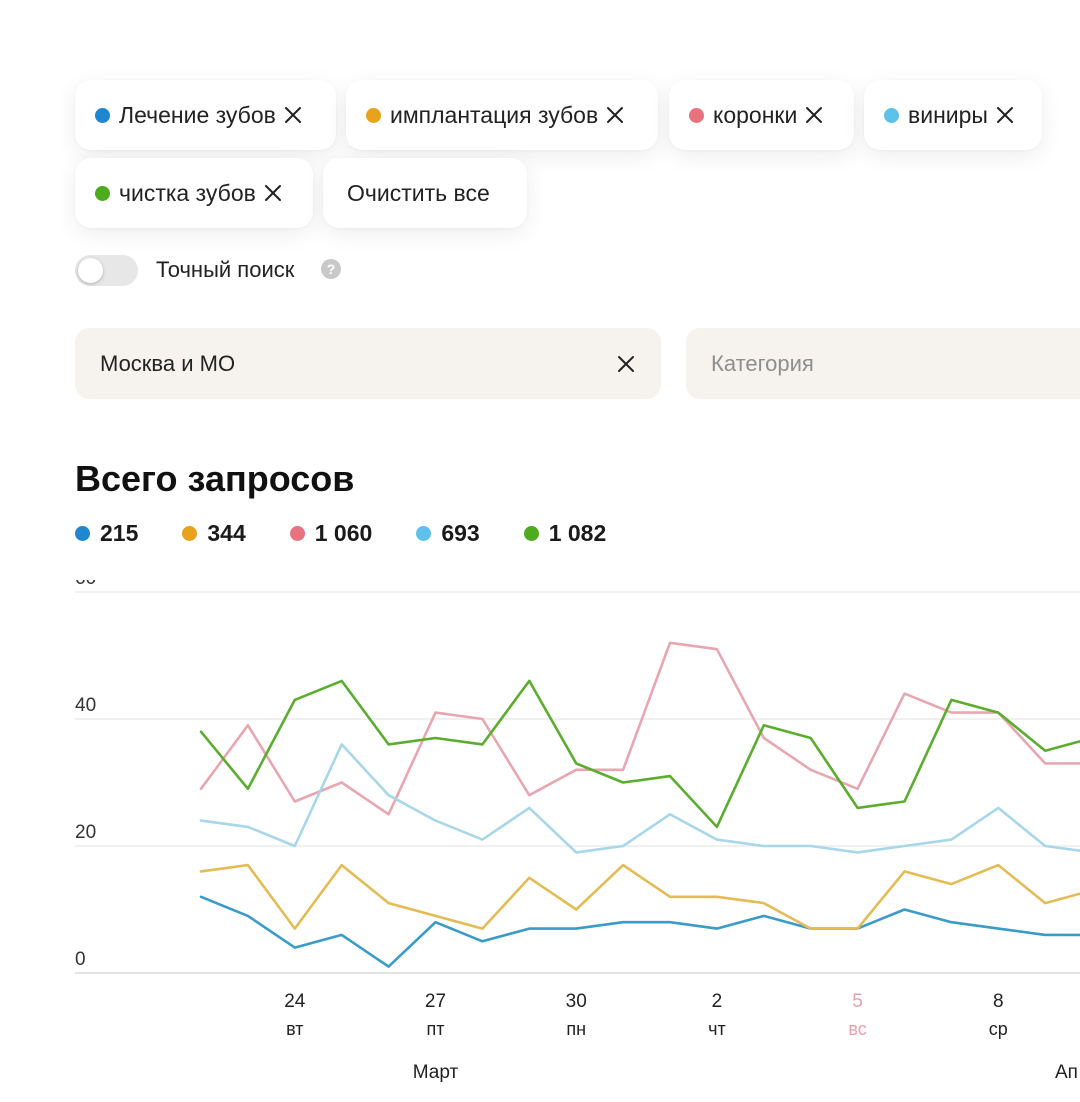  I want to click on region-value: Москва и МО, so click(168, 363).